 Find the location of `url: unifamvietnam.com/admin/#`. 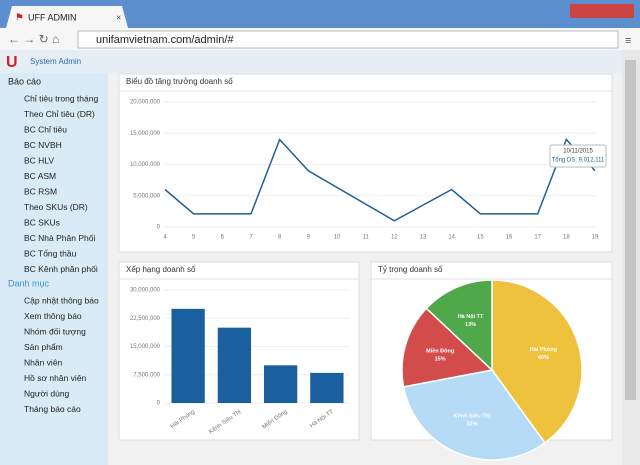

url: unifamvietnam.com/admin/# is located at coordinates (165, 40).